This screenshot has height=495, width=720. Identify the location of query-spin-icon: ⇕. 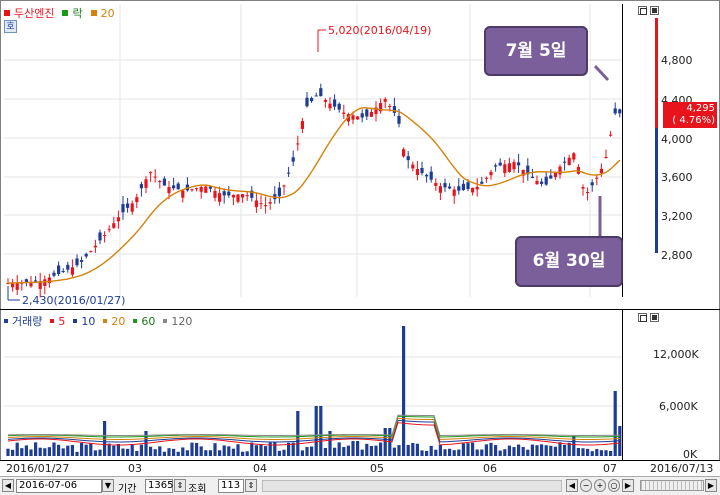
(251, 485).